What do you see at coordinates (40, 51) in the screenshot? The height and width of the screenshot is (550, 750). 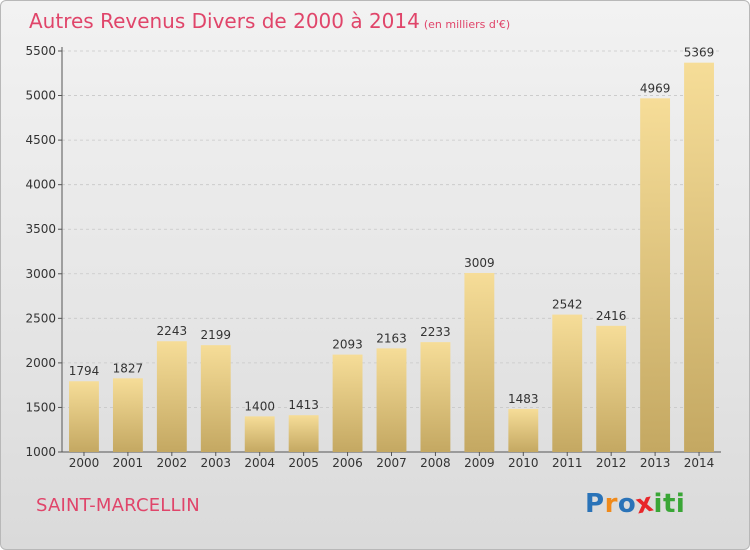 I see `y-tick-label: 5500` at bounding box center [40, 51].